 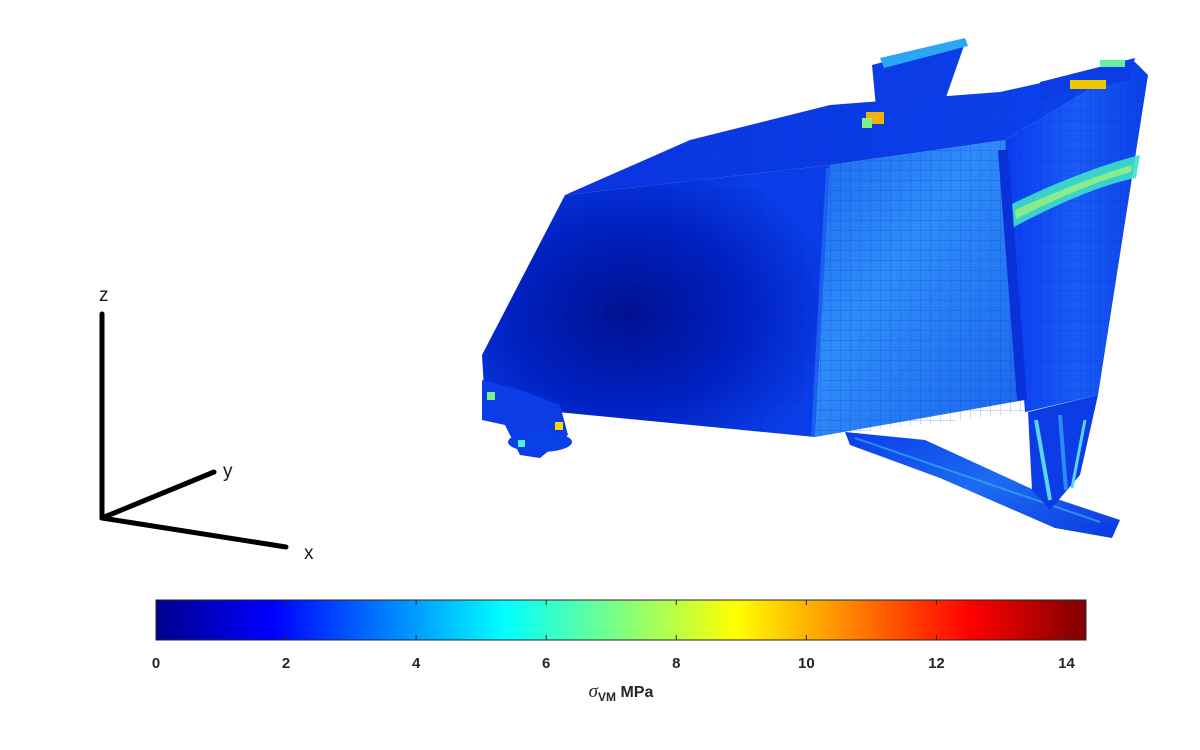 What do you see at coordinates (1087, 79) in the screenshot?
I see `top-right-lug` at bounding box center [1087, 79].